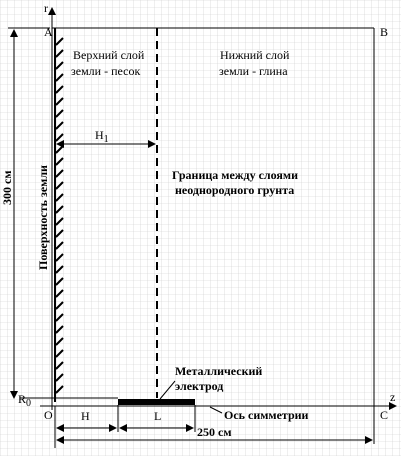 The image size is (401, 456). Describe the element at coordinates (109, 55) in the screenshot. I see `top-layer-label-line1: Верхний слой` at that location.